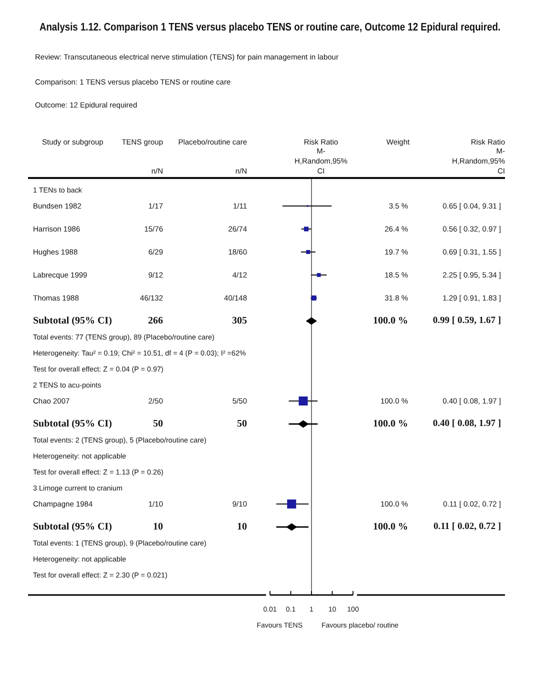  I want to click on text: 0.40 [ 0.08, 1.97 ], so click(466, 424).